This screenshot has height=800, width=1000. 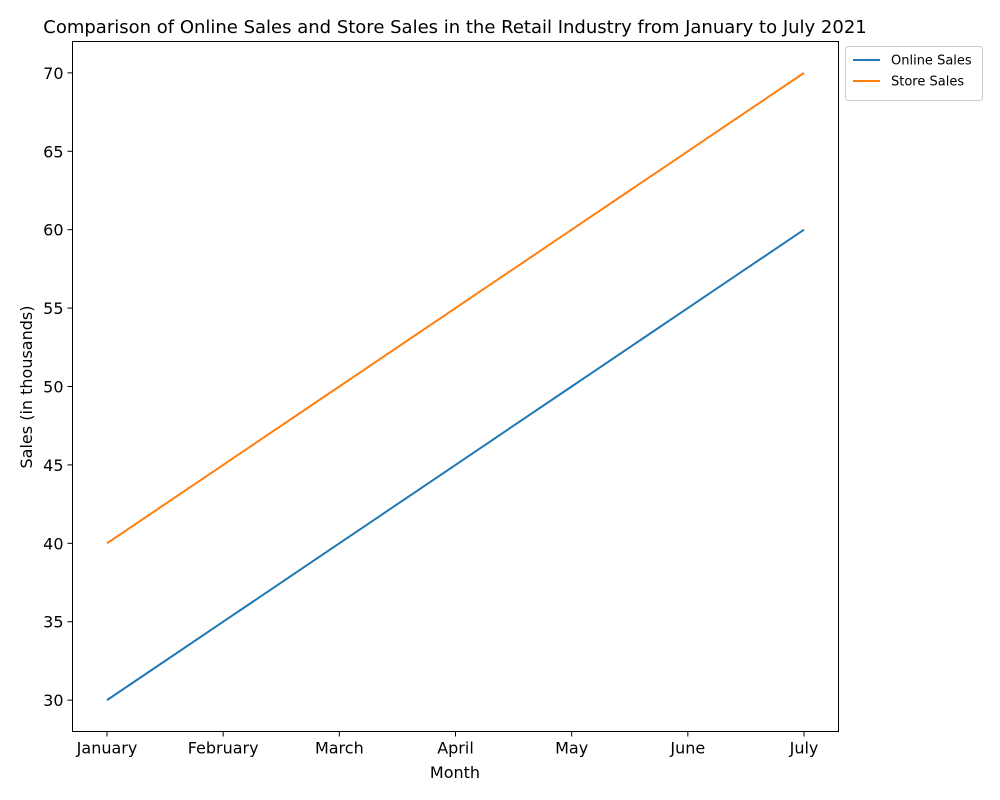 What do you see at coordinates (53, 73) in the screenshot?
I see `y-tick-label: 70` at bounding box center [53, 73].